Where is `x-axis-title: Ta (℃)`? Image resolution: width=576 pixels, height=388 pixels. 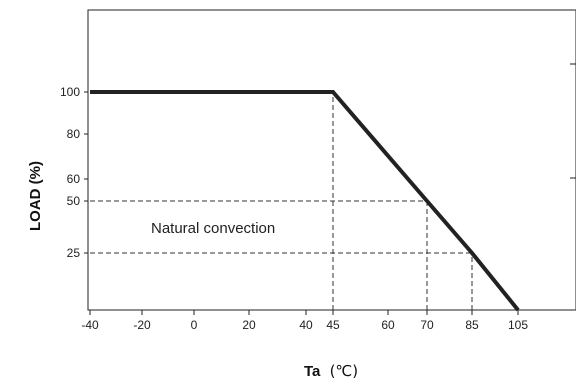 x-axis-title: Ta (℃) is located at coordinates (331, 371).